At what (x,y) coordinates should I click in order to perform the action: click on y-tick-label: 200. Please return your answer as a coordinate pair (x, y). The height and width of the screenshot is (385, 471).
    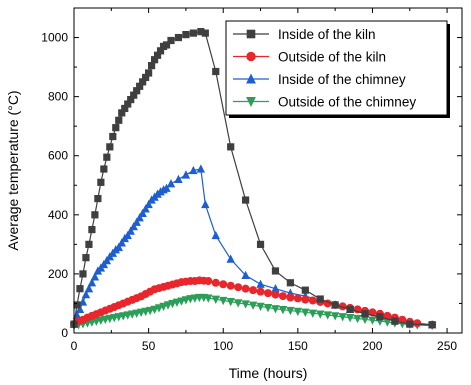
    Looking at the image, I should click on (58, 274).